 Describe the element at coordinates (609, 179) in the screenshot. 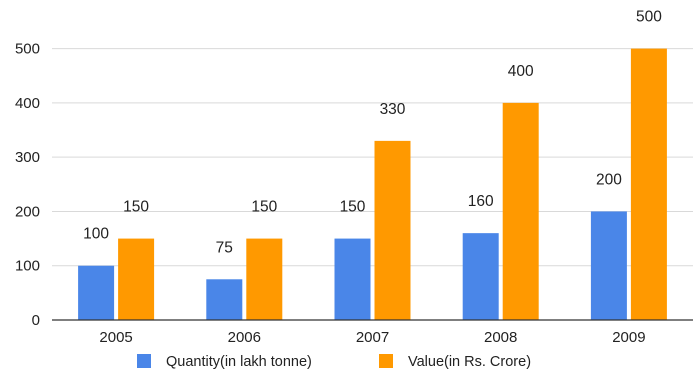

I see `data-label-quantity-2009: 200` at that location.